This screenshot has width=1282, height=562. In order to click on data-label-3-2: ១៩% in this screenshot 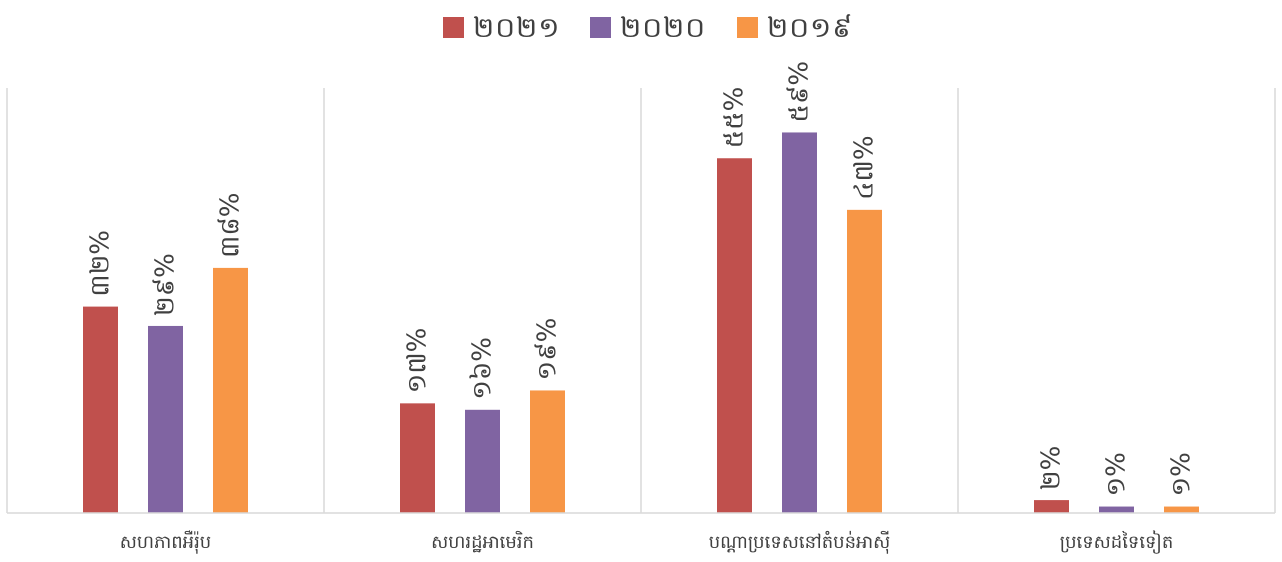, I will do `click(548, 349)`.